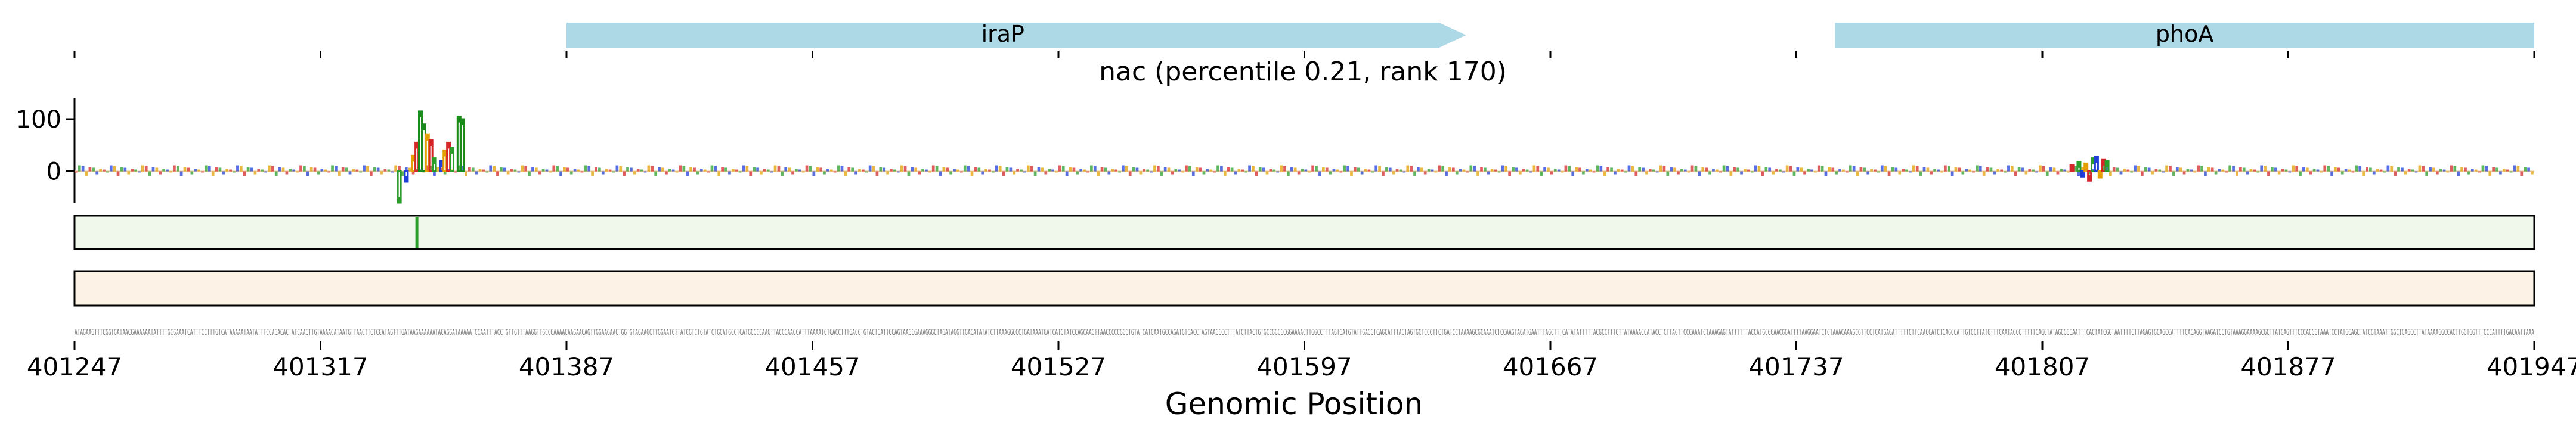 This screenshot has height=429, width=2576. I want to click on x-axis-label: Genomic Position, so click(1294, 404).